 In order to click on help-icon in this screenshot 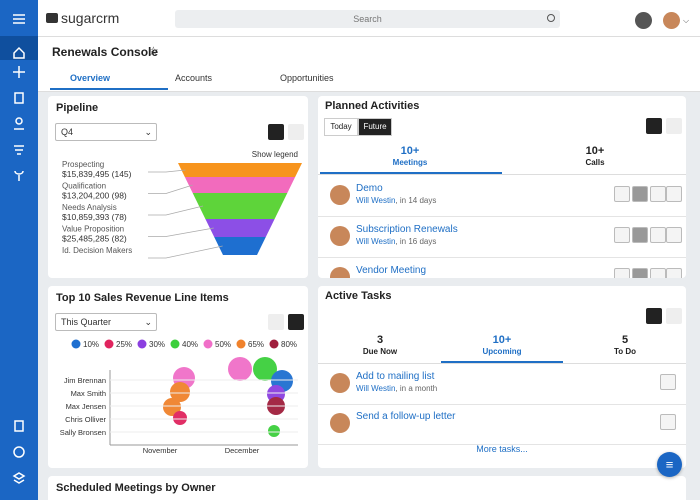, I will do `click(19, 452)`.